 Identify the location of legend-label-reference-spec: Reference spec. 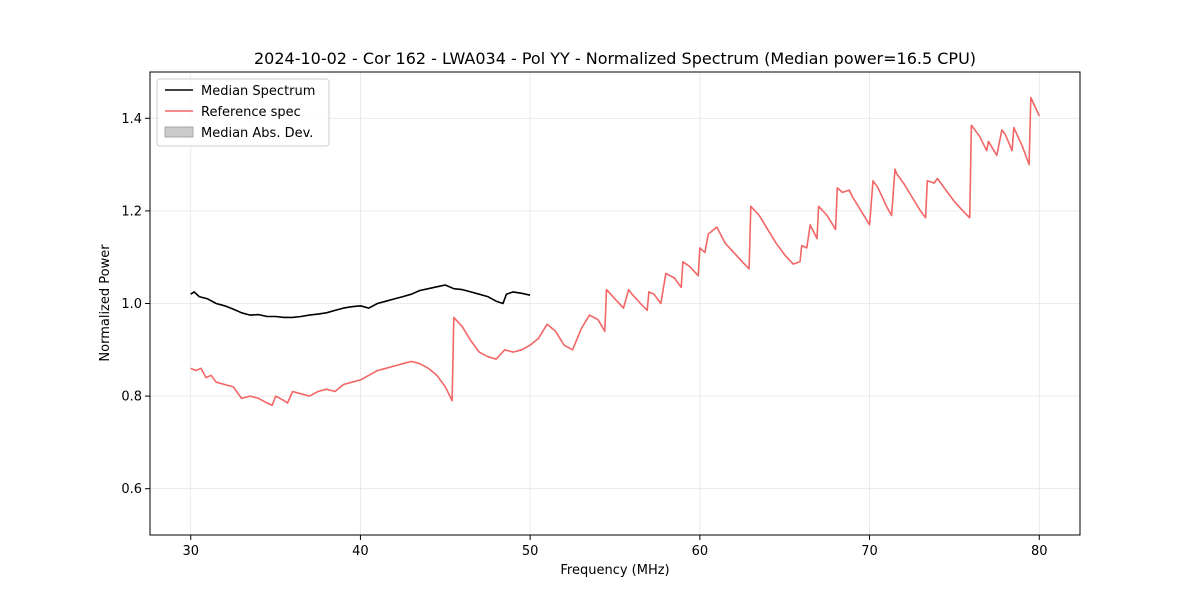
(251, 112).